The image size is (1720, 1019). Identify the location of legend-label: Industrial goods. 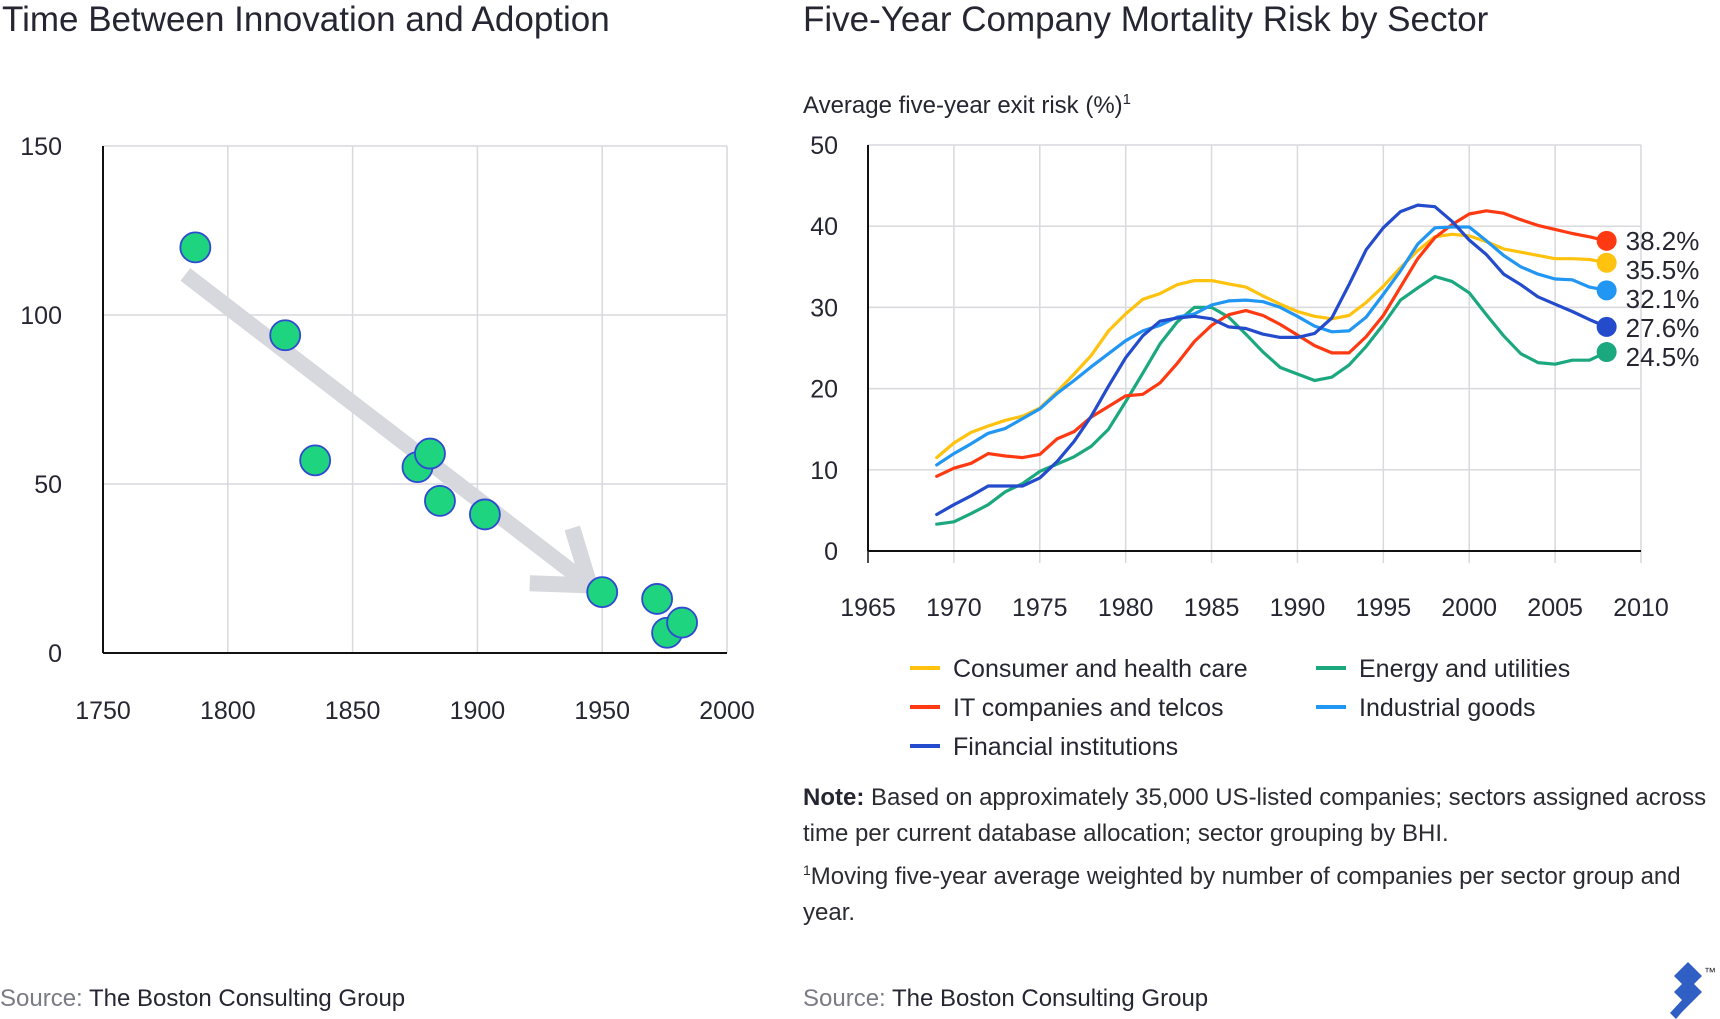
(1447, 708).